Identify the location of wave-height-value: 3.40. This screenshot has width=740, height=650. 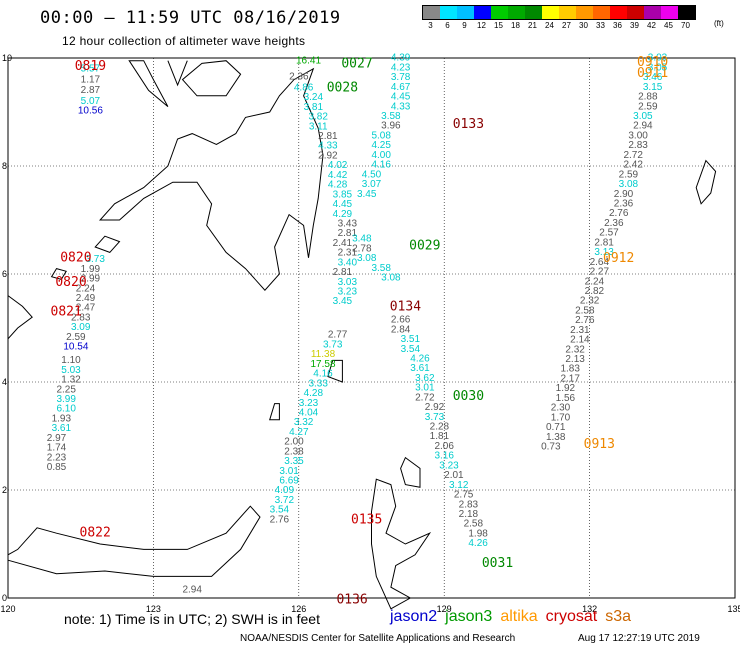
(348, 262).